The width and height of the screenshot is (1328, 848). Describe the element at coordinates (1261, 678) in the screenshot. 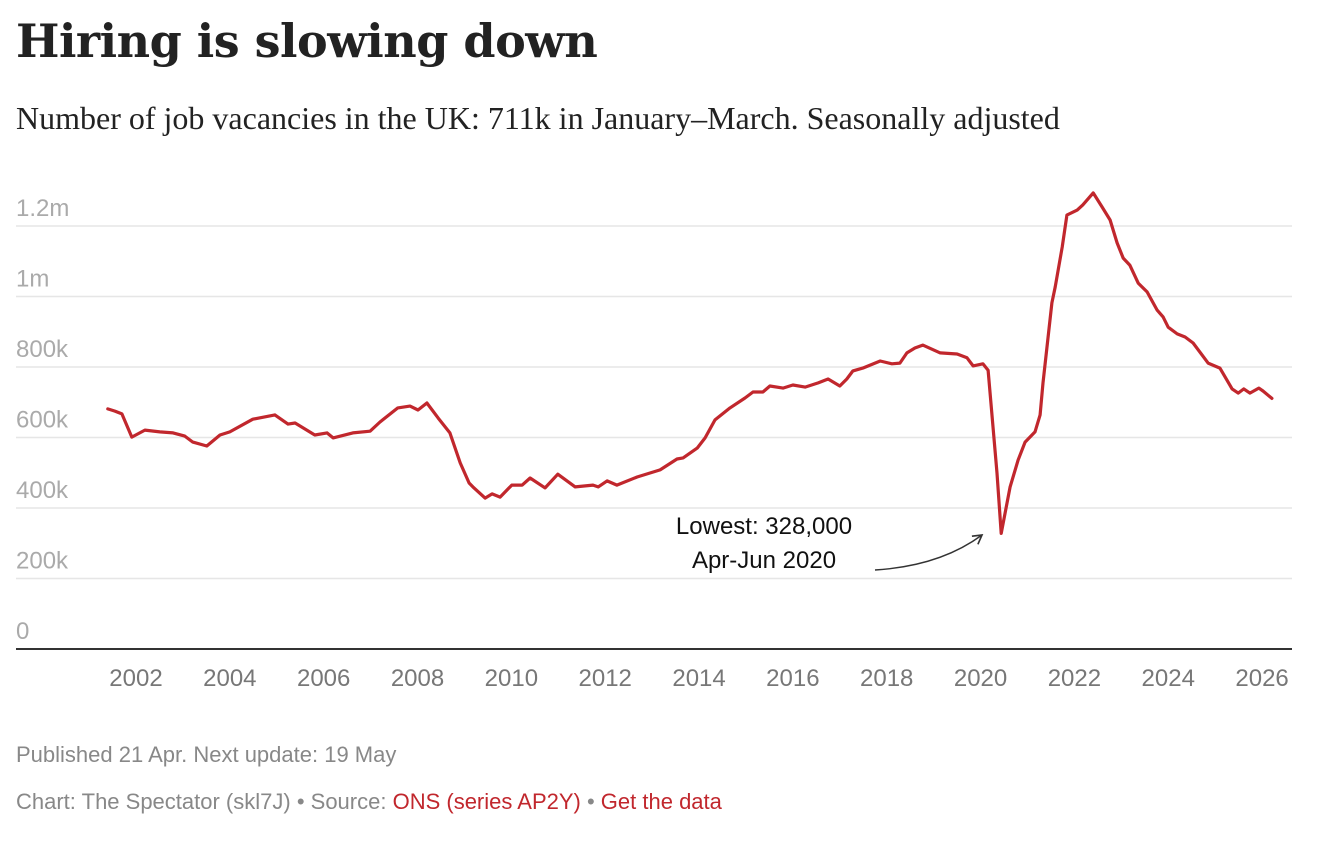

I see `x-tick-label: 2026` at that location.